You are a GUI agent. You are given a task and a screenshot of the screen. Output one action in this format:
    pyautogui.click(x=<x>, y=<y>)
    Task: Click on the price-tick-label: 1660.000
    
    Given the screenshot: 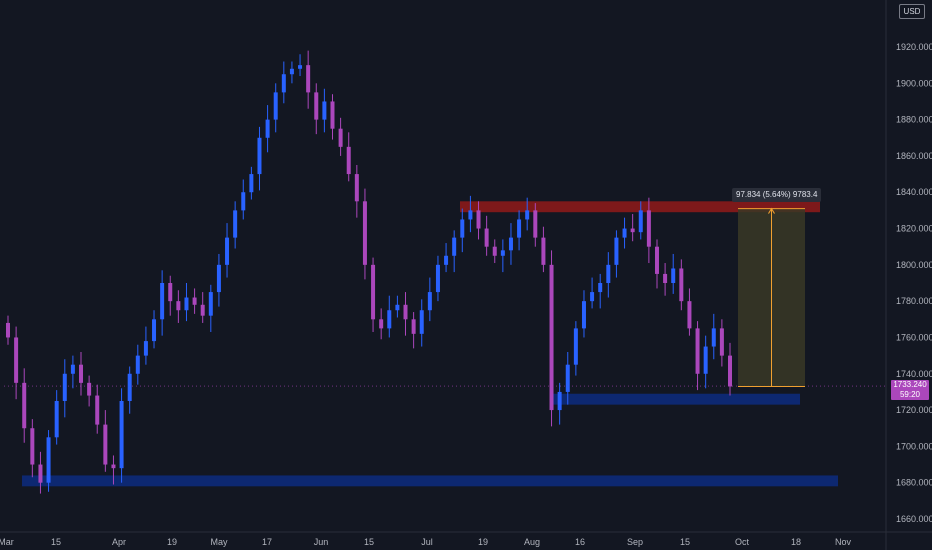 What is the action you would take?
    pyautogui.click(x=914, y=519)
    